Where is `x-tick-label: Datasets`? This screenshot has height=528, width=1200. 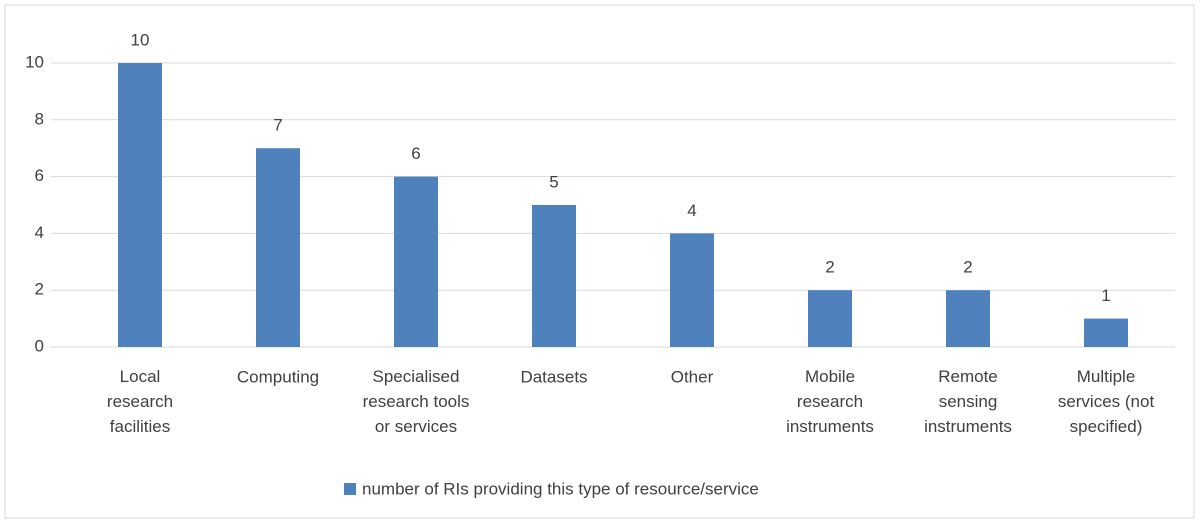 x-tick-label: Datasets is located at coordinates (553, 376).